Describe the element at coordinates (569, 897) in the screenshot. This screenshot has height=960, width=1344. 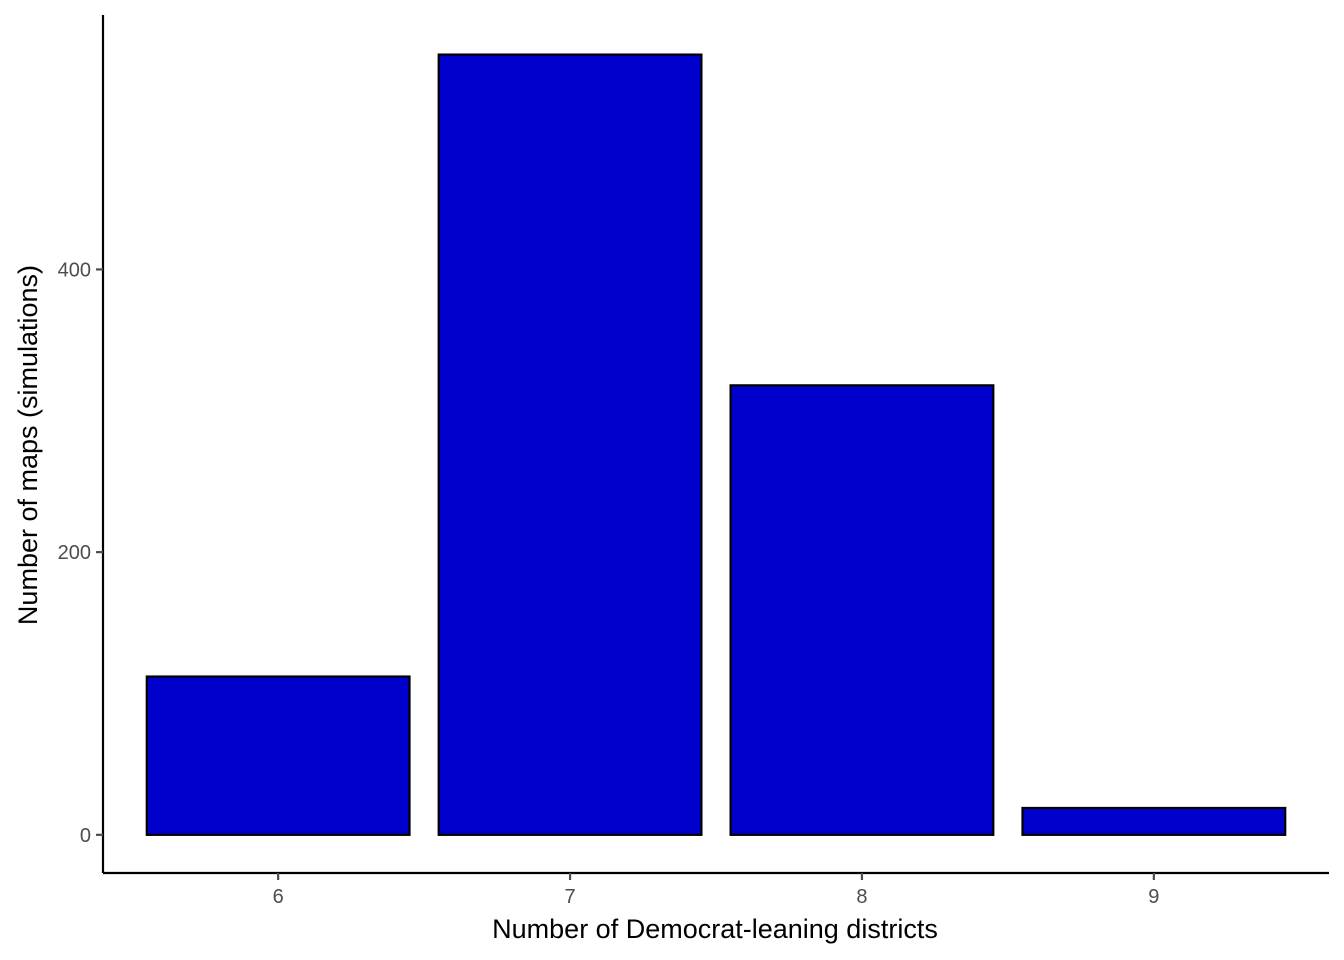
I see `x-tick-label: 7` at that location.